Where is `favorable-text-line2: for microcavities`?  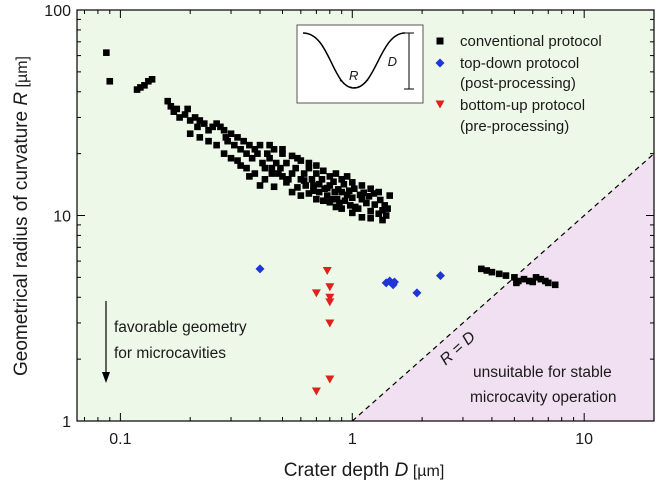 favorable-text-line2: for microcavities is located at coordinates (170, 353).